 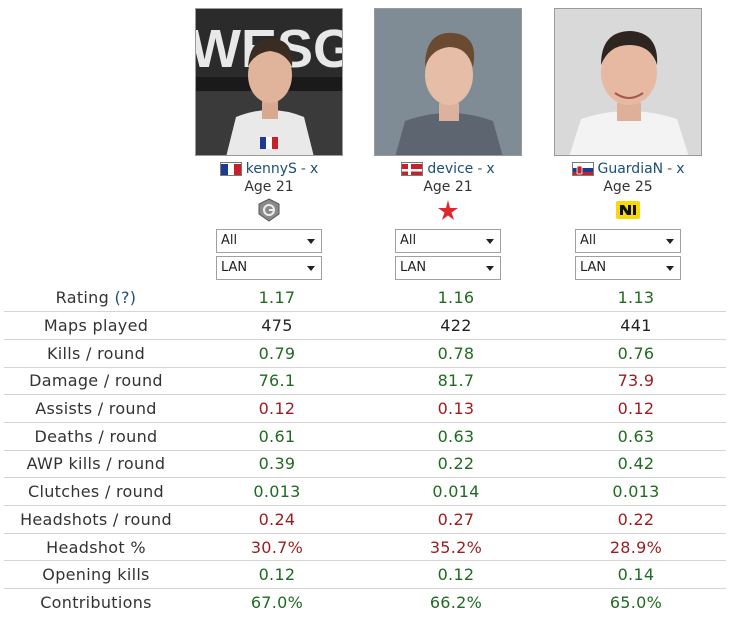 I want to click on stat-value: 30.7%, so click(x=277, y=547).